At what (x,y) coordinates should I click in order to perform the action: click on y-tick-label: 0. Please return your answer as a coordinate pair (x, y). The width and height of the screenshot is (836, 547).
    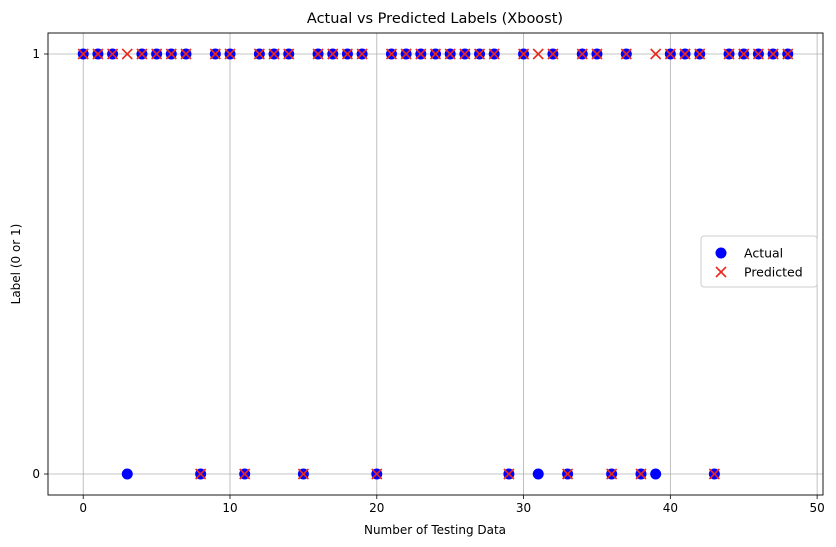
    Looking at the image, I should click on (36, 474).